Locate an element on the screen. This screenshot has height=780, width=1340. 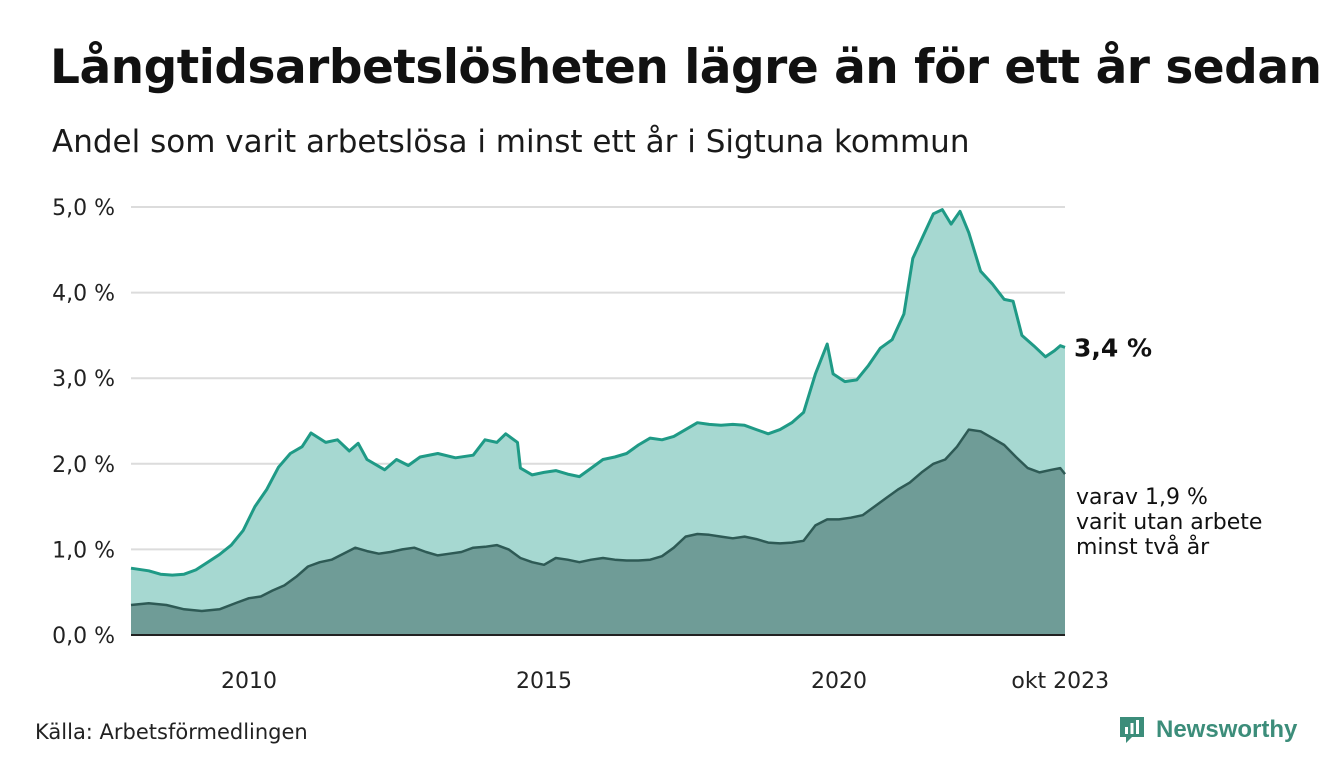
series-end-label-sub: varav 1,9 % is located at coordinates (1142, 497).